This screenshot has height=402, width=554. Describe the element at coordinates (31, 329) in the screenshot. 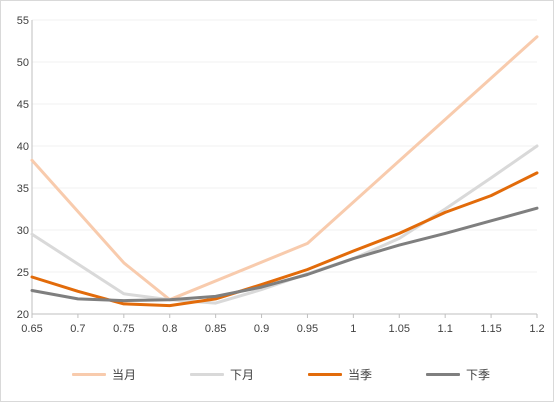

I see `x-tick-label-0: 0.65` at that location.